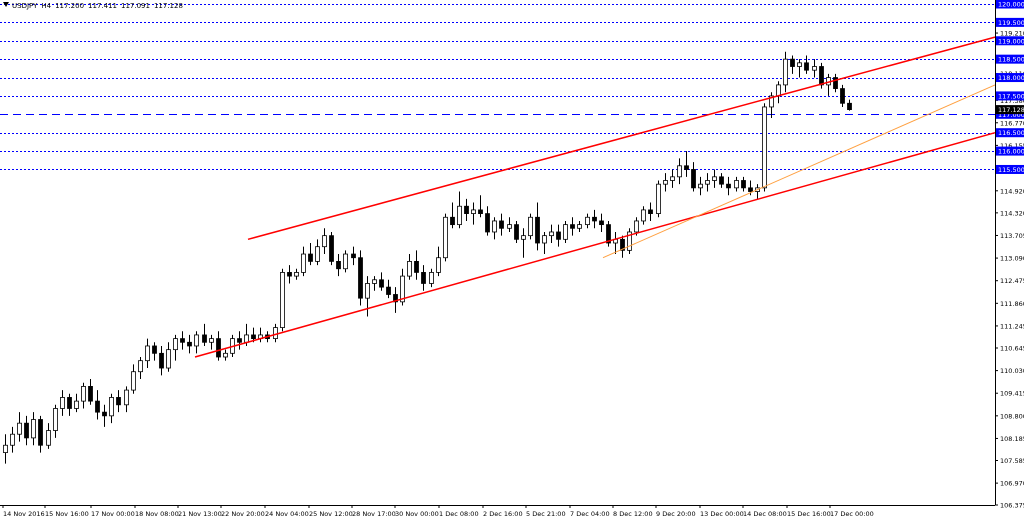  I want to click on level-label: 119.500, so click(1011, 23).